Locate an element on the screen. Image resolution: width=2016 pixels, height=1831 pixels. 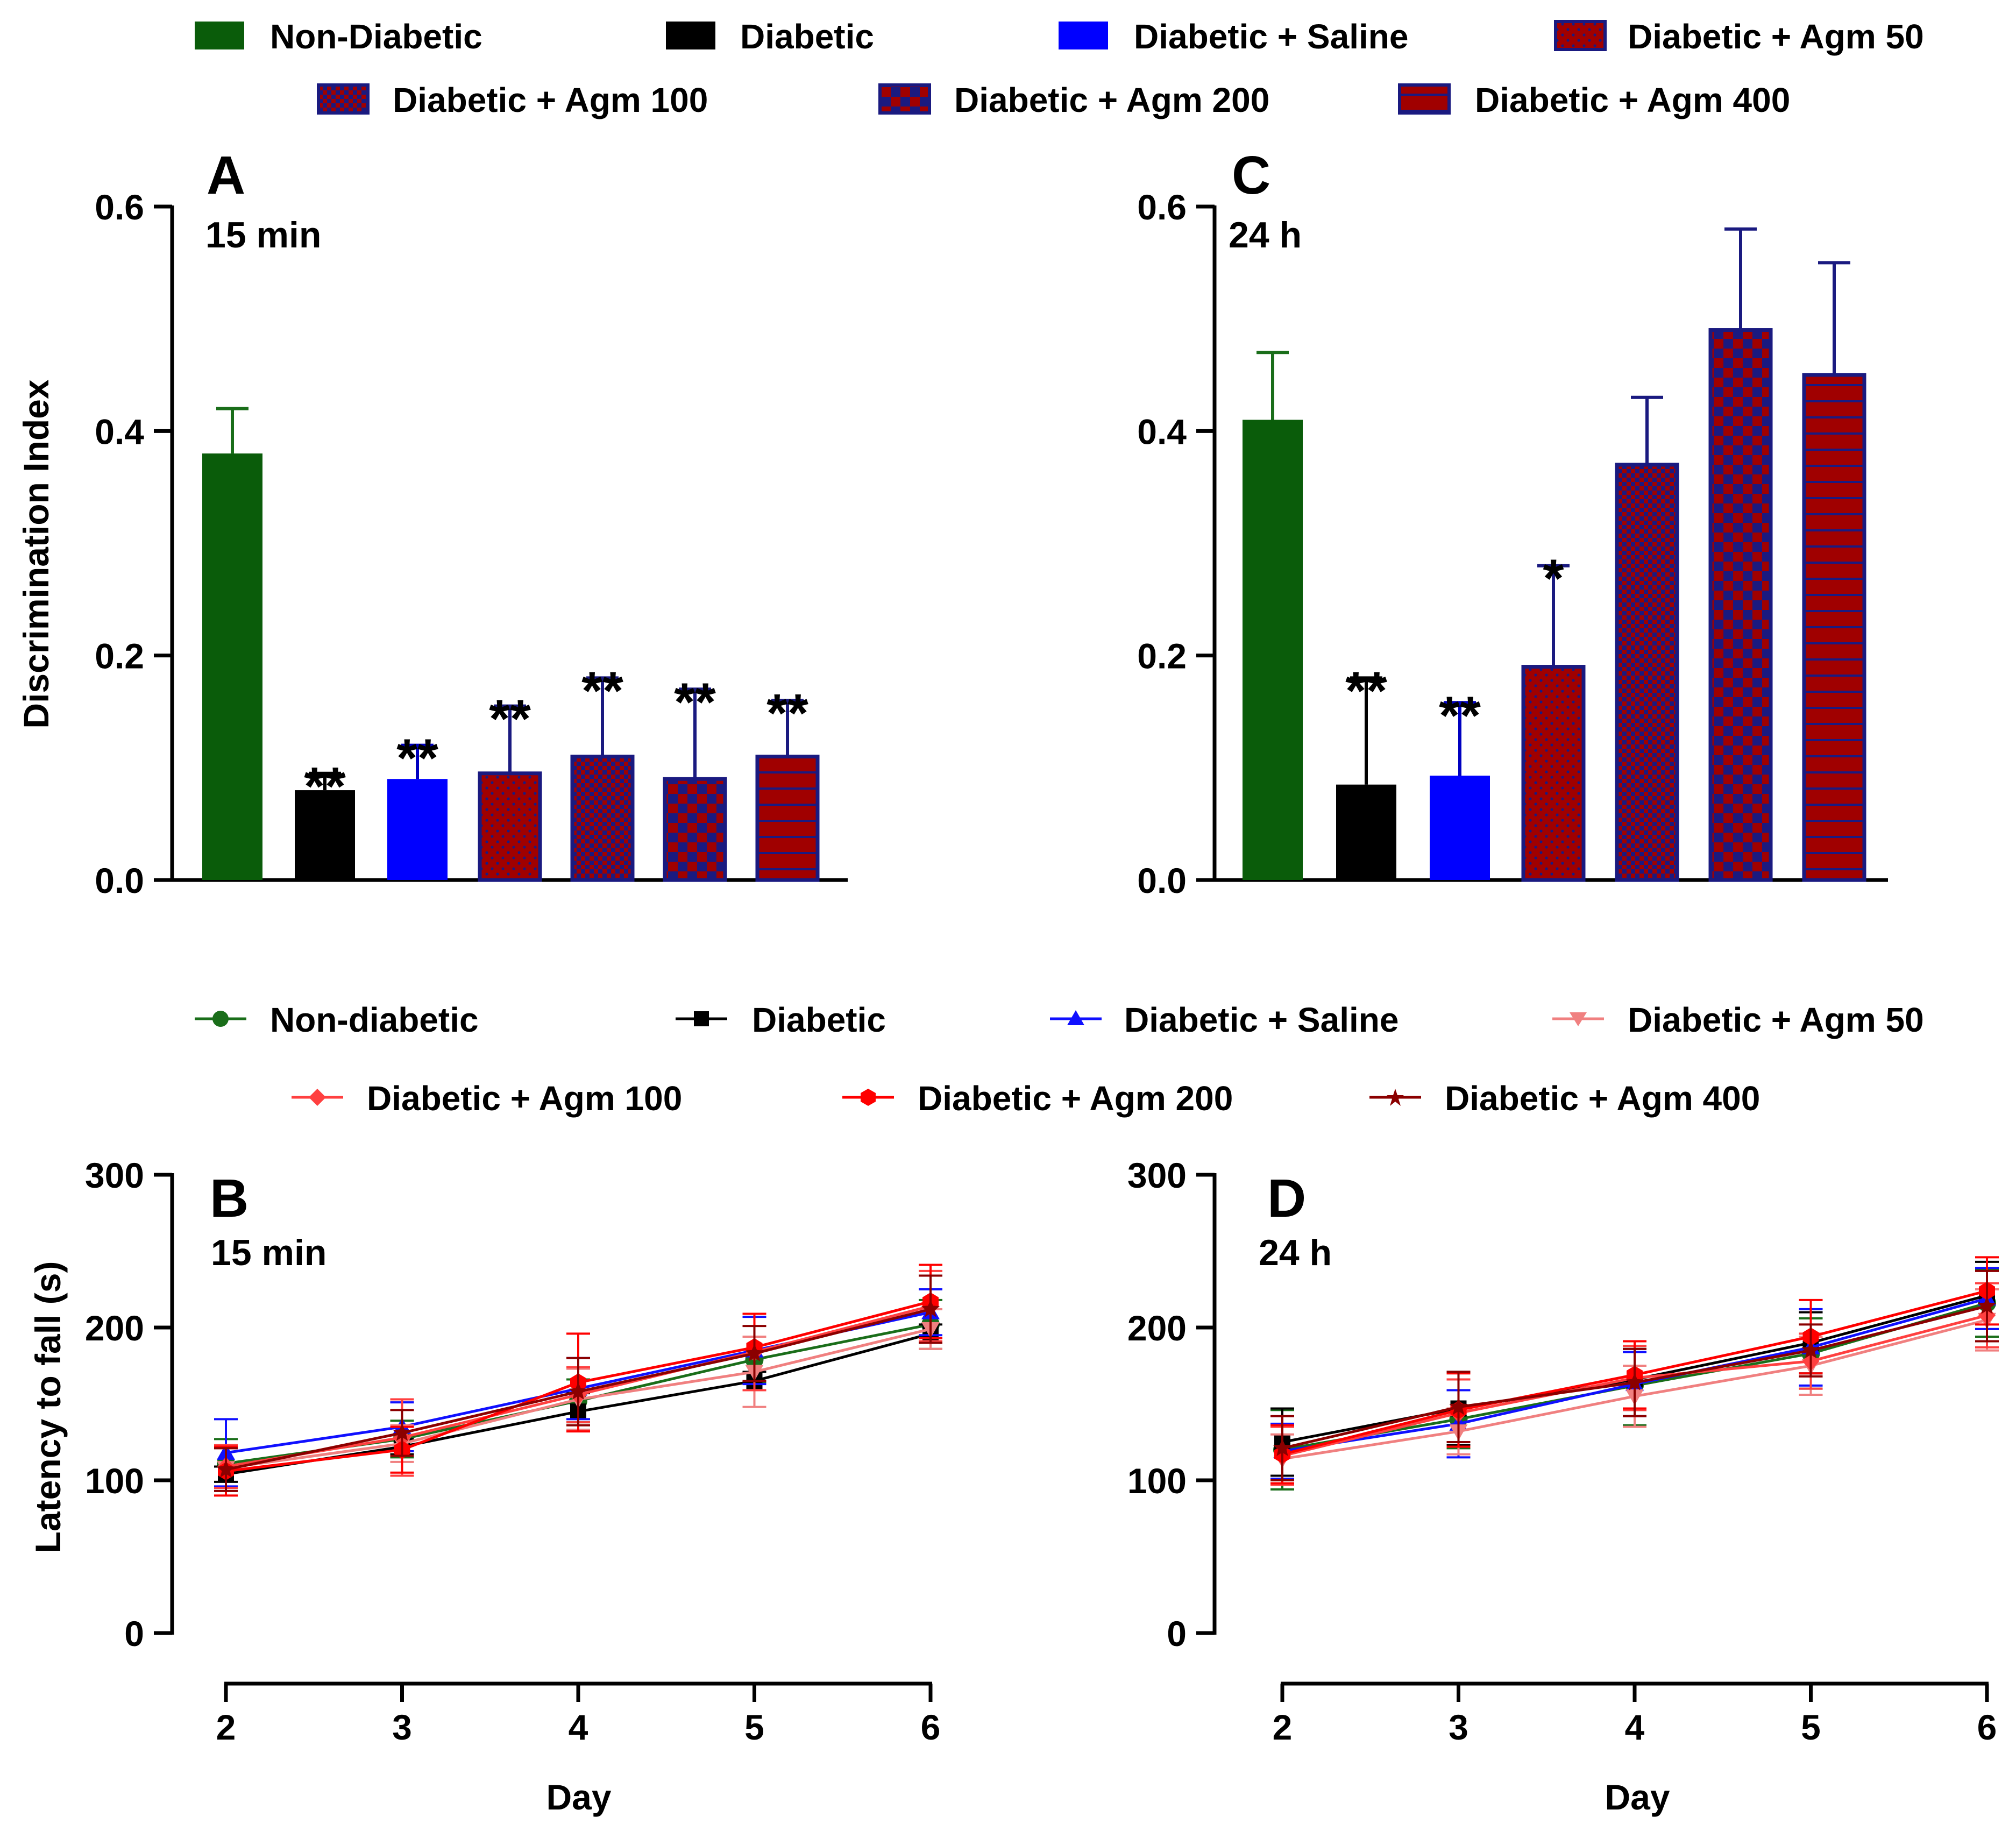
x-tick-label: 5 is located at coordinates (1811, 1727).